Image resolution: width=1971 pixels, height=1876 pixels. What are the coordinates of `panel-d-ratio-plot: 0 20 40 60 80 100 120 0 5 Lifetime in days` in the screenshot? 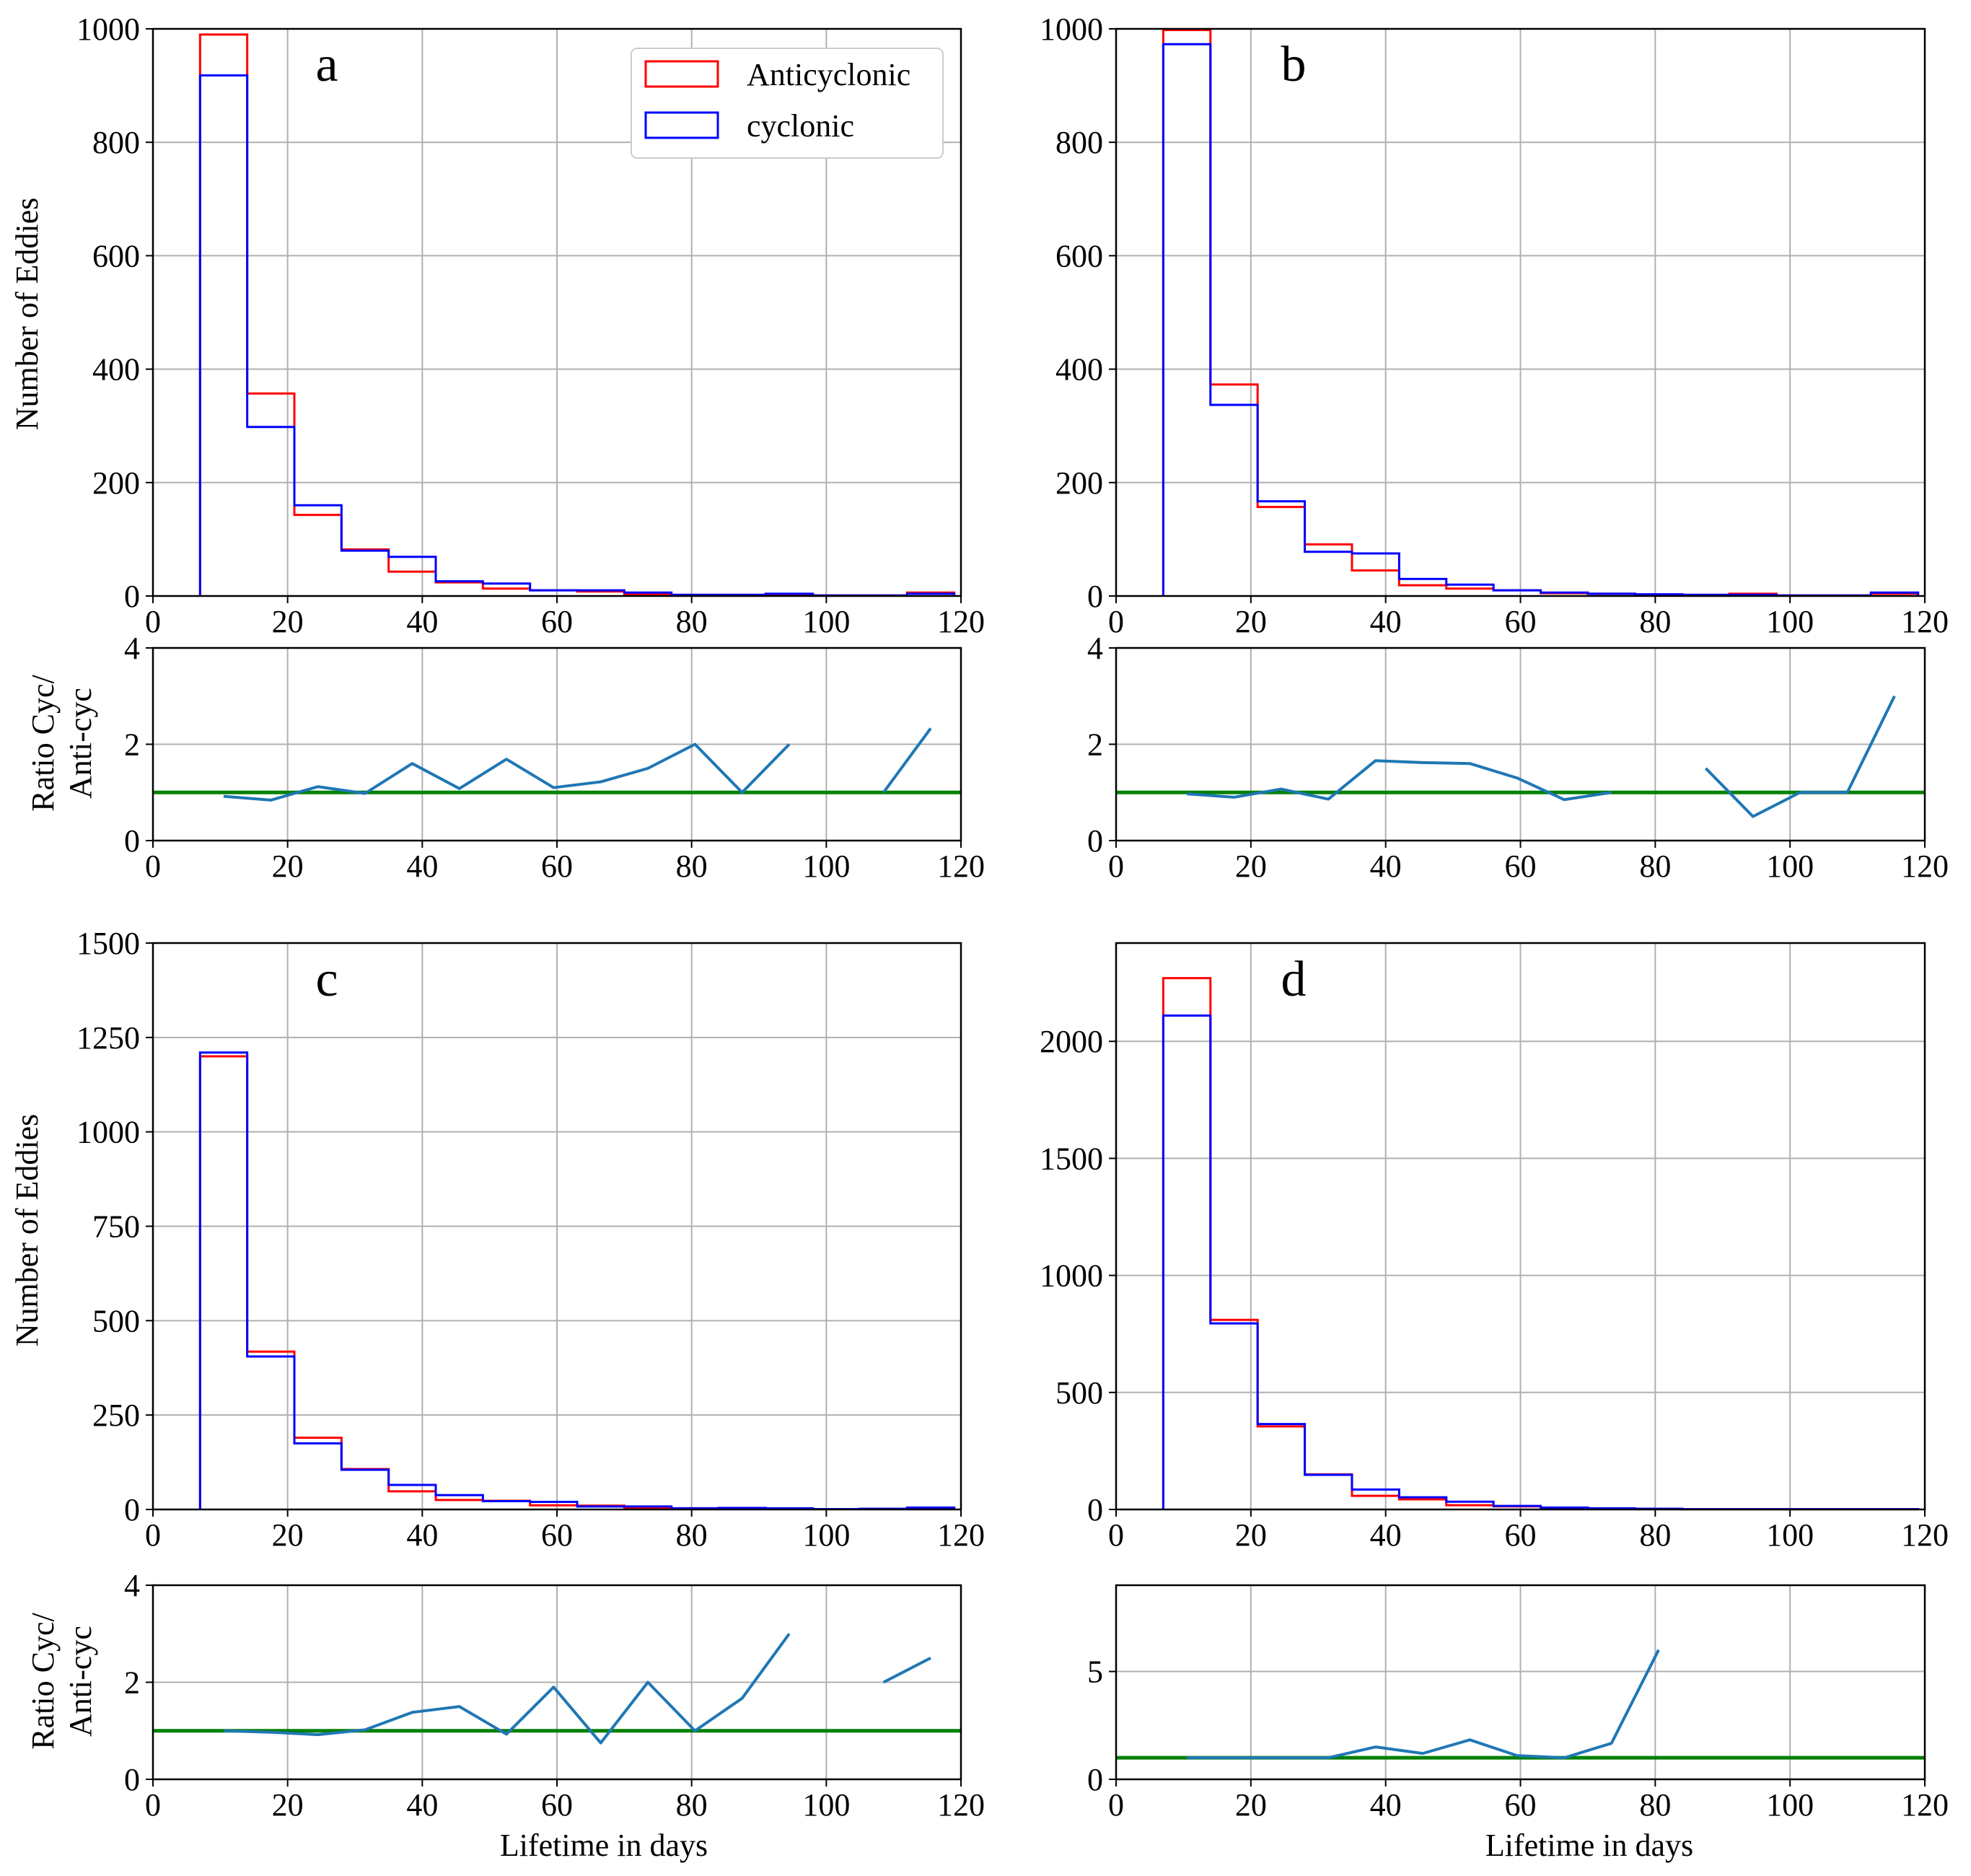 It's located at (1518, 1723).